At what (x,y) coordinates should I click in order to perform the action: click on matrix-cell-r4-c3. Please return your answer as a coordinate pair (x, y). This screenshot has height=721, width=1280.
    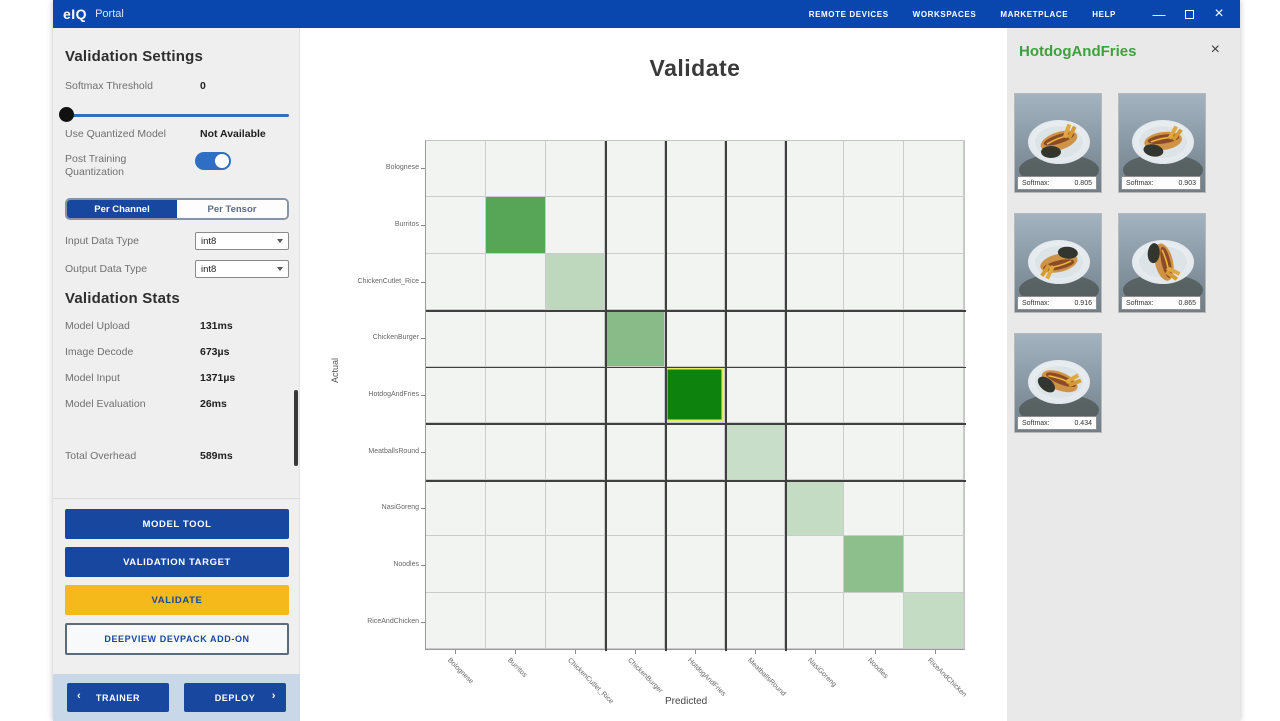
    Looking at the image, I should click on (635, 395).